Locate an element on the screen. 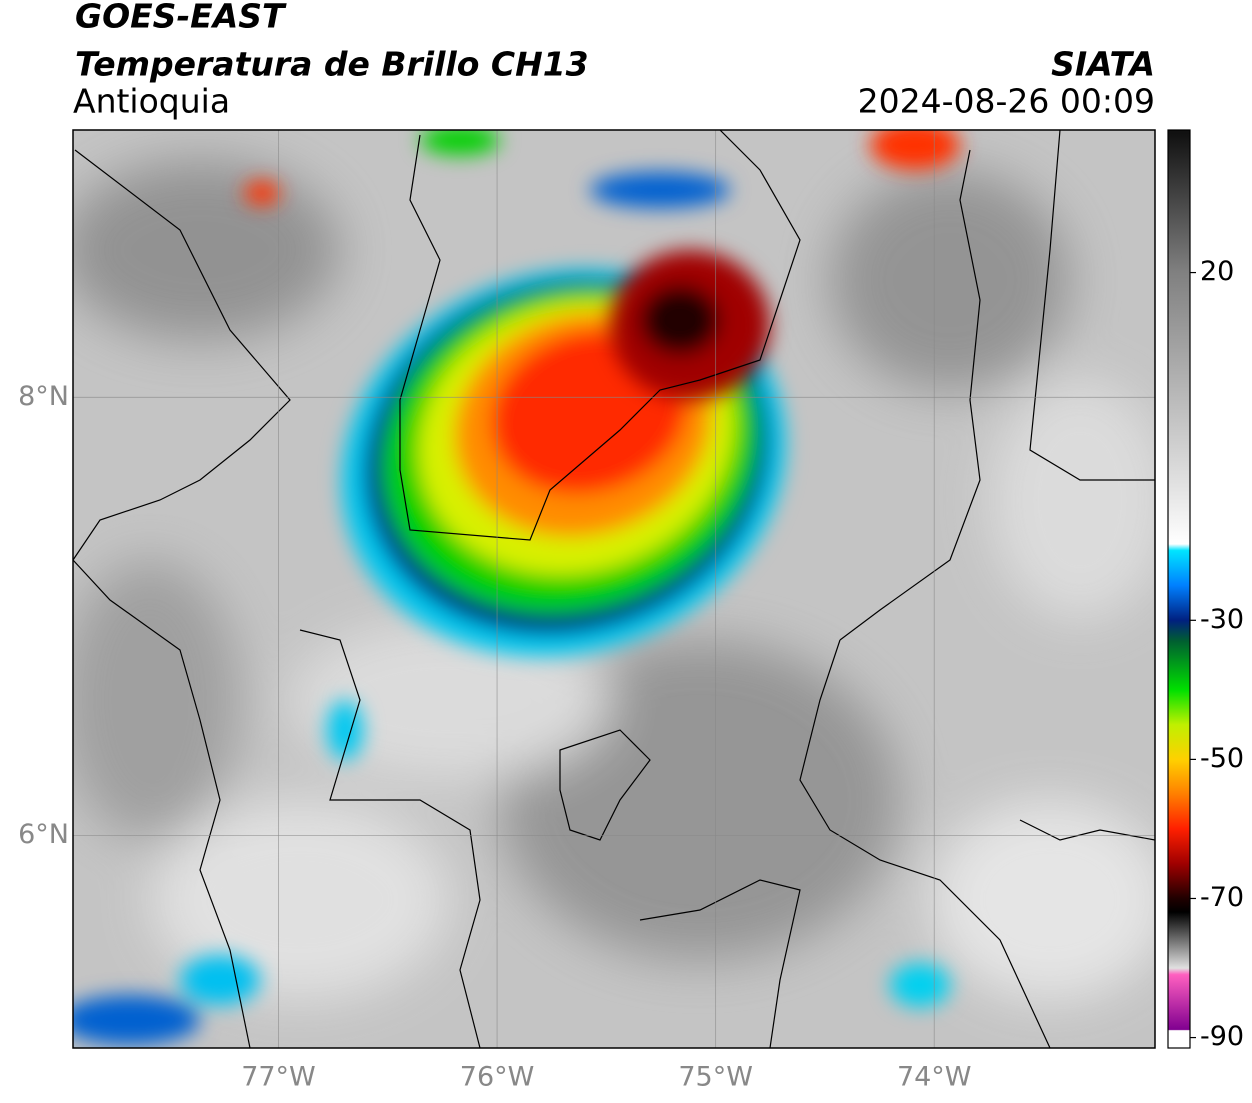  subtitle: Temperatura de Brillo CH13 is located at coordinates (332, 64).